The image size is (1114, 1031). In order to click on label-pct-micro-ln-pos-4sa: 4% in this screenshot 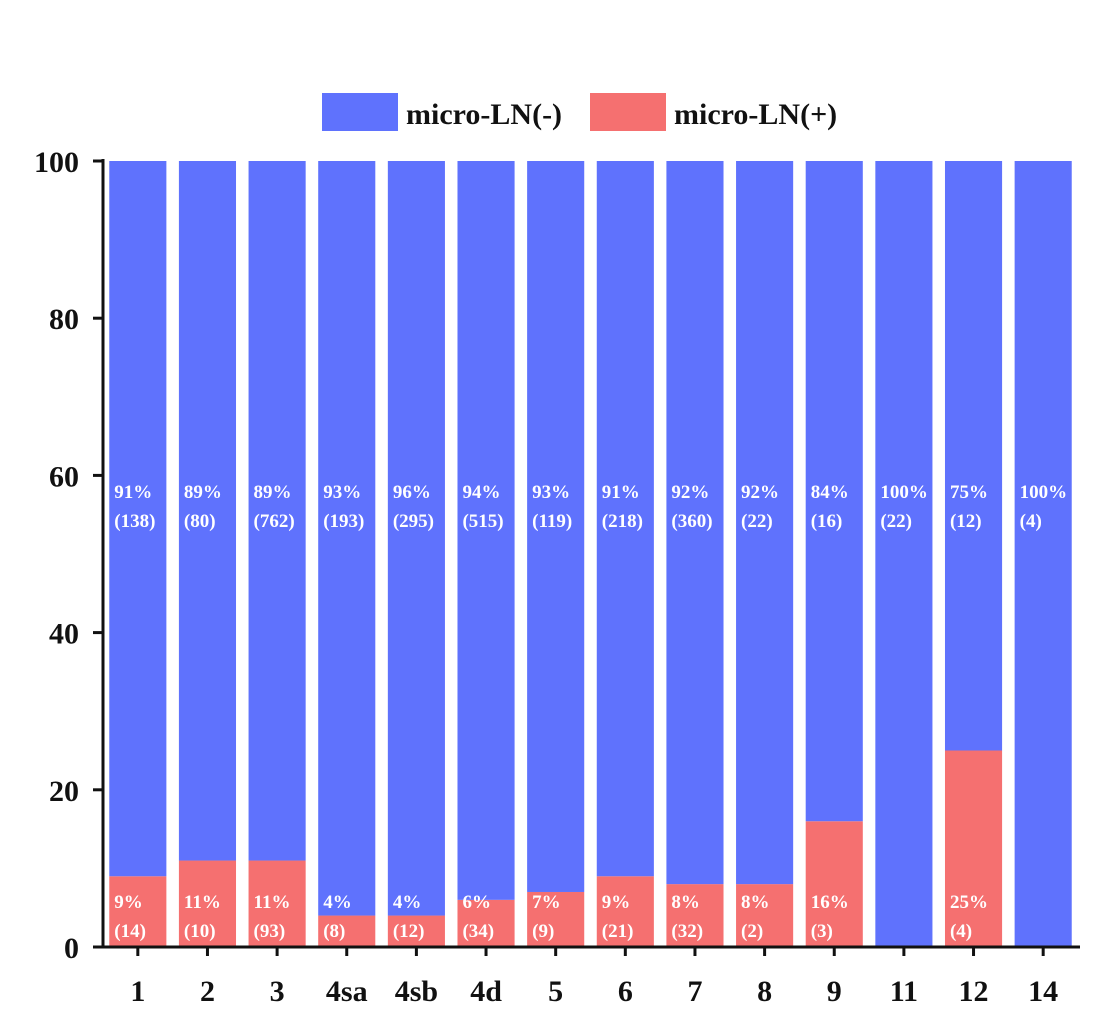, I will do `click(337, 902)`.